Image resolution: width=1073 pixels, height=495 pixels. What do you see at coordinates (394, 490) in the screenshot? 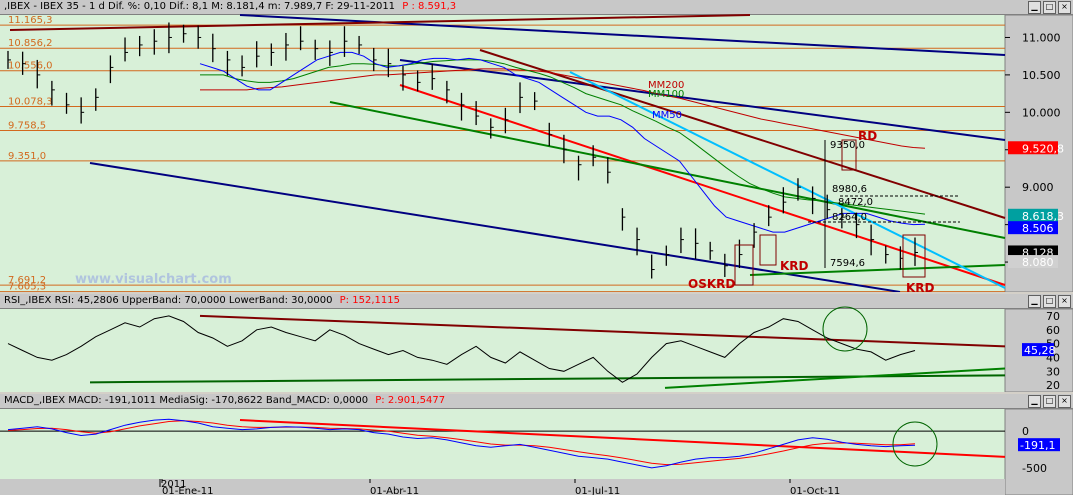
I see `x-tick-label: 01-Abr-11` at bounding box center [394, 490].